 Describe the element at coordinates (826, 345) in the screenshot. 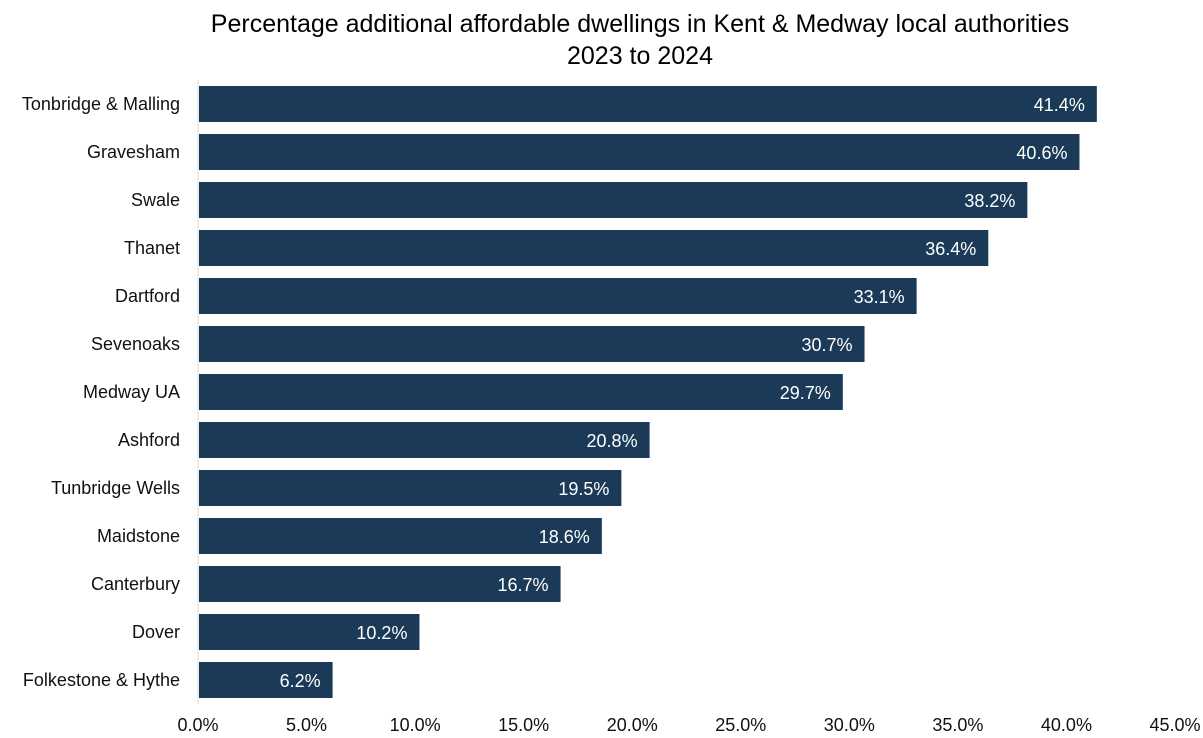

I see `data-label: 30.7%` at that location.